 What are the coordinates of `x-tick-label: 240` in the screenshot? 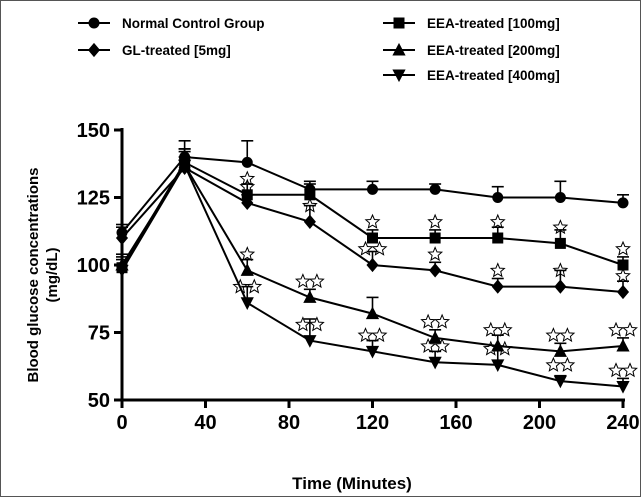 It's located at (622, 423).